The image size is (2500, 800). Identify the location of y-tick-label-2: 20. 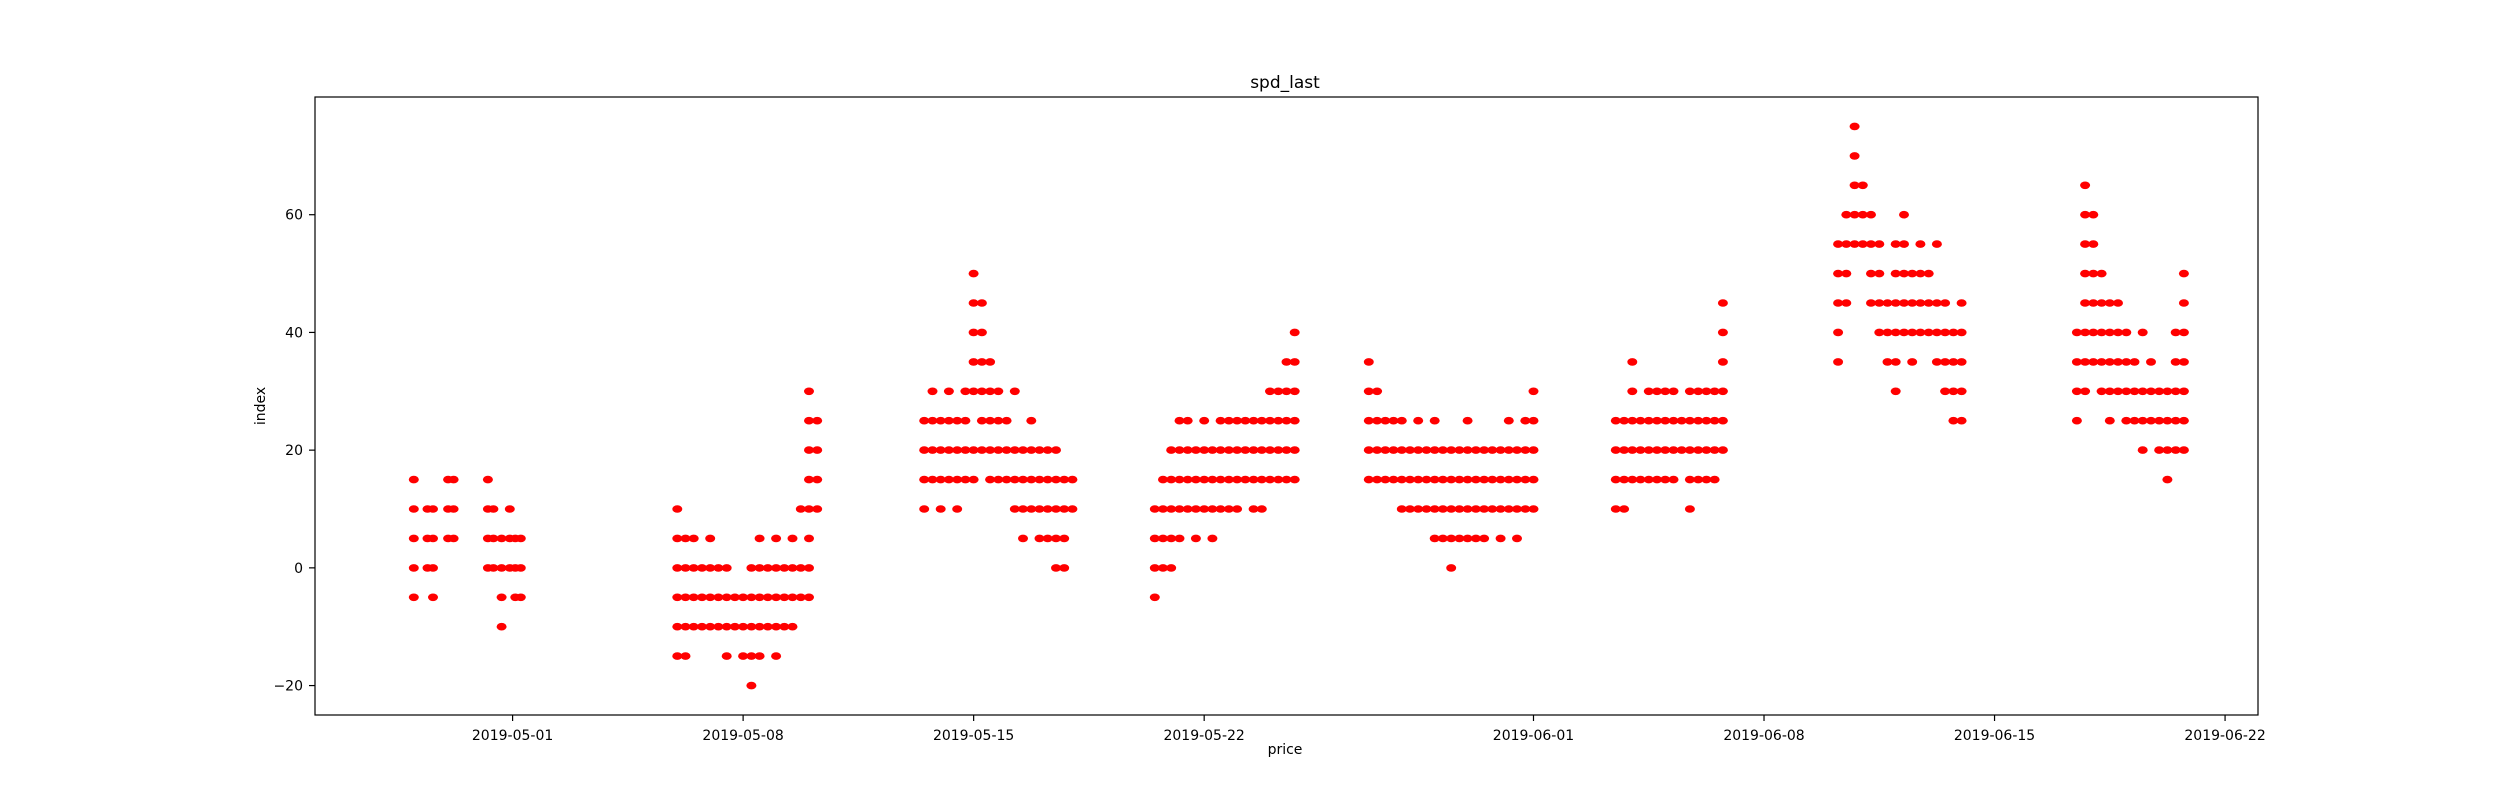
(294, 451).